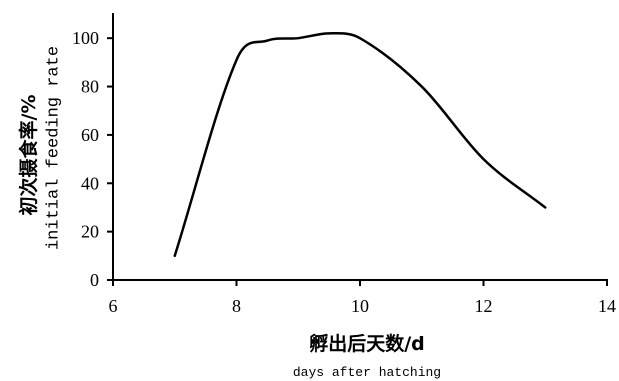 The image size is (619, 381). I want to click on y-tick-label: 100, so click(85, 38).